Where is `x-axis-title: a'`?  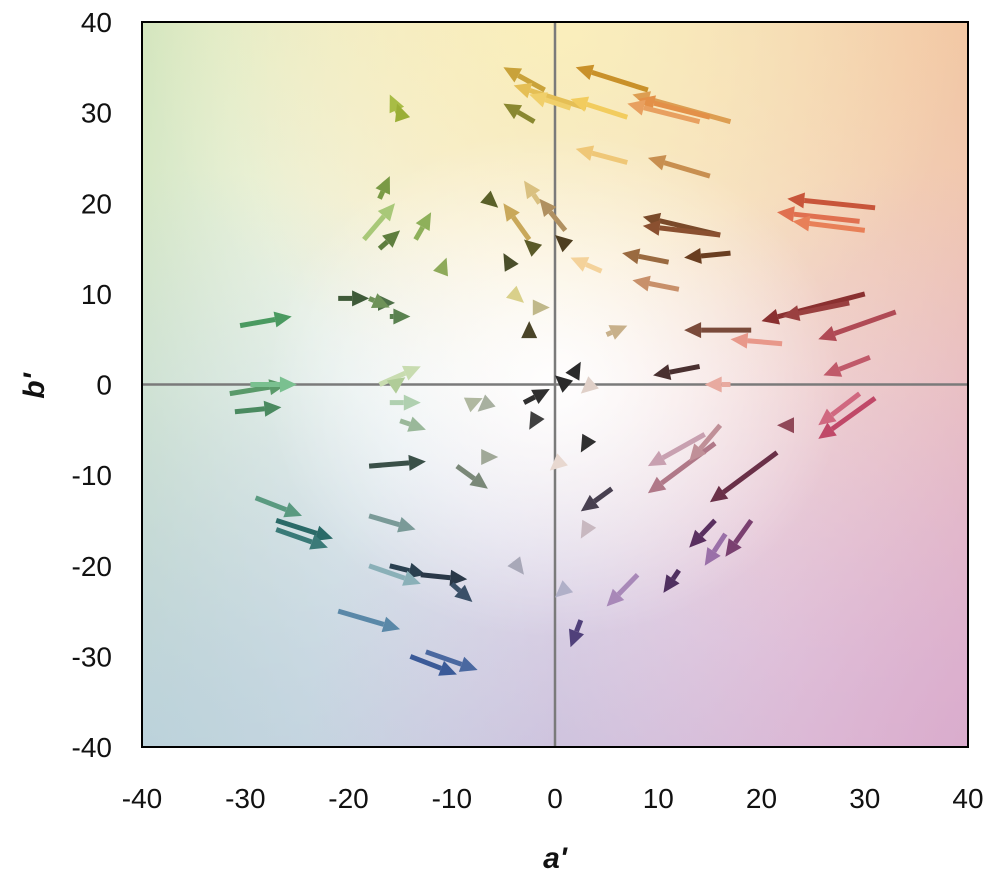
x-axis-title: a' is located at coordinates (555, 858).